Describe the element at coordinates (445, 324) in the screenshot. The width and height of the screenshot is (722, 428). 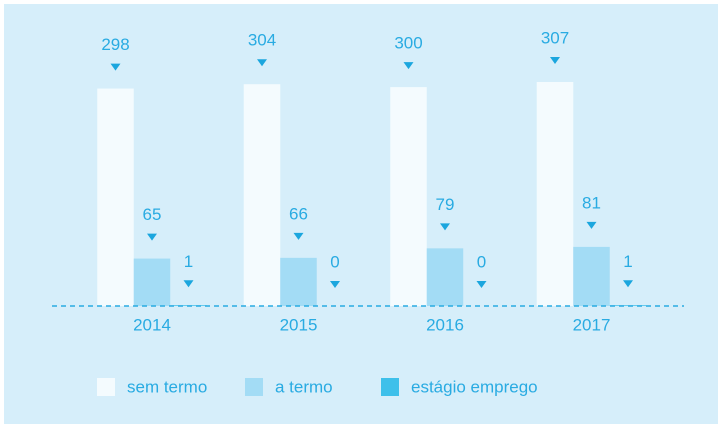
I see `x-tick-label: 2016` at that location.